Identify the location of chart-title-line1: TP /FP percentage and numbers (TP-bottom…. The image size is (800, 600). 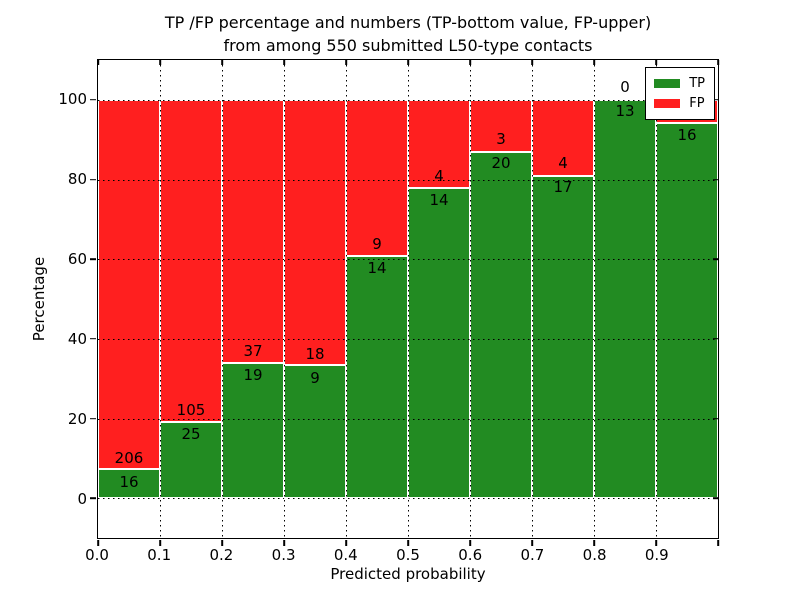
(408, 22).